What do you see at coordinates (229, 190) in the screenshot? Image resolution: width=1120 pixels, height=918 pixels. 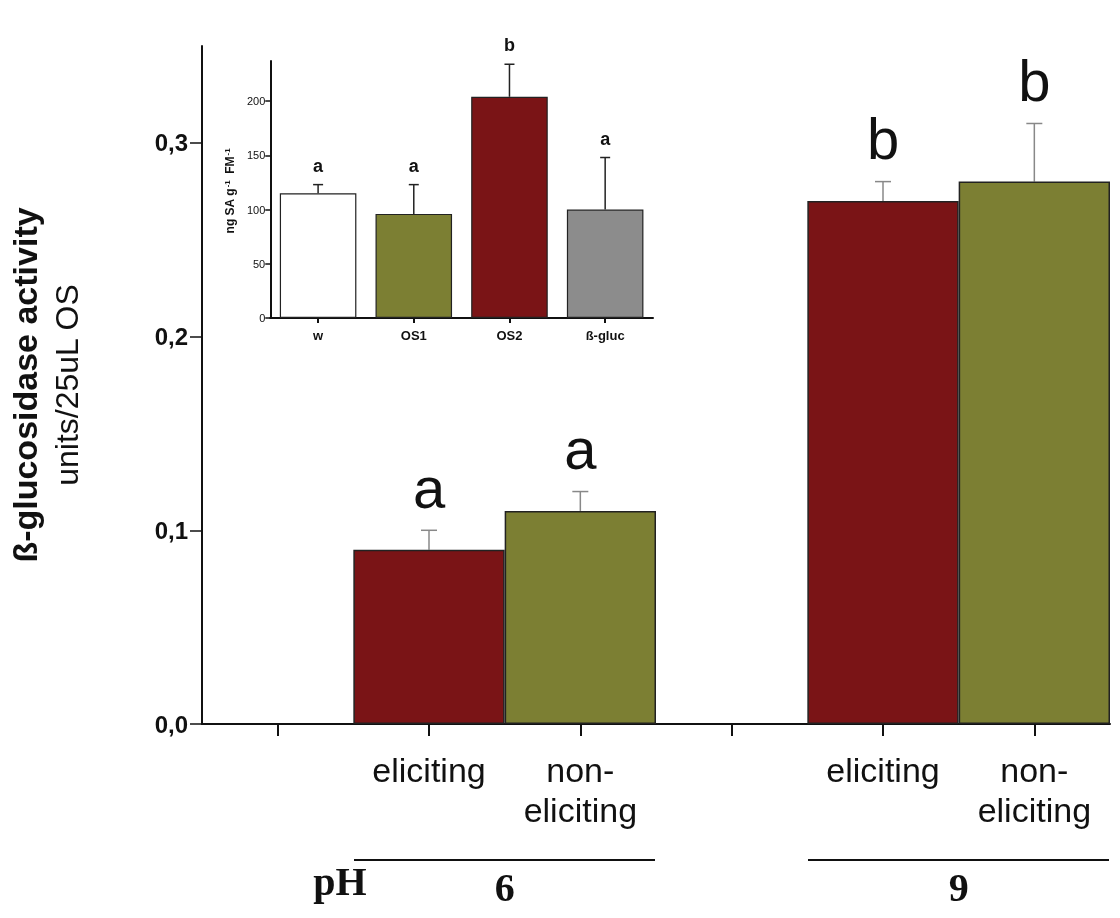 I see `y-axis-title: ng SA g-1 FM-1` at bounding box center [229, 190].